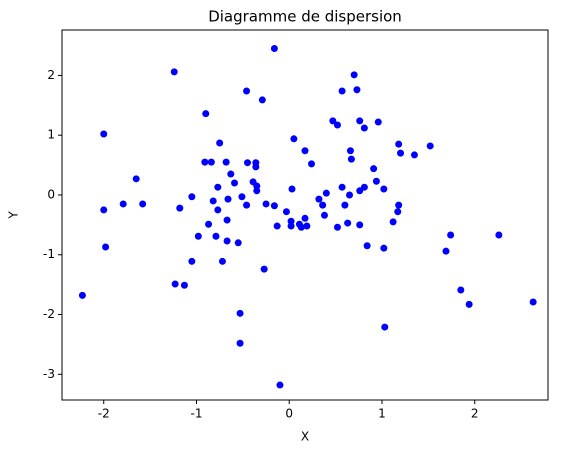 This screenshot has height=455, width=565. Describe the element at coordinates (49, 254) in the screenshot. I see `y-tick-label: -1` at that location.